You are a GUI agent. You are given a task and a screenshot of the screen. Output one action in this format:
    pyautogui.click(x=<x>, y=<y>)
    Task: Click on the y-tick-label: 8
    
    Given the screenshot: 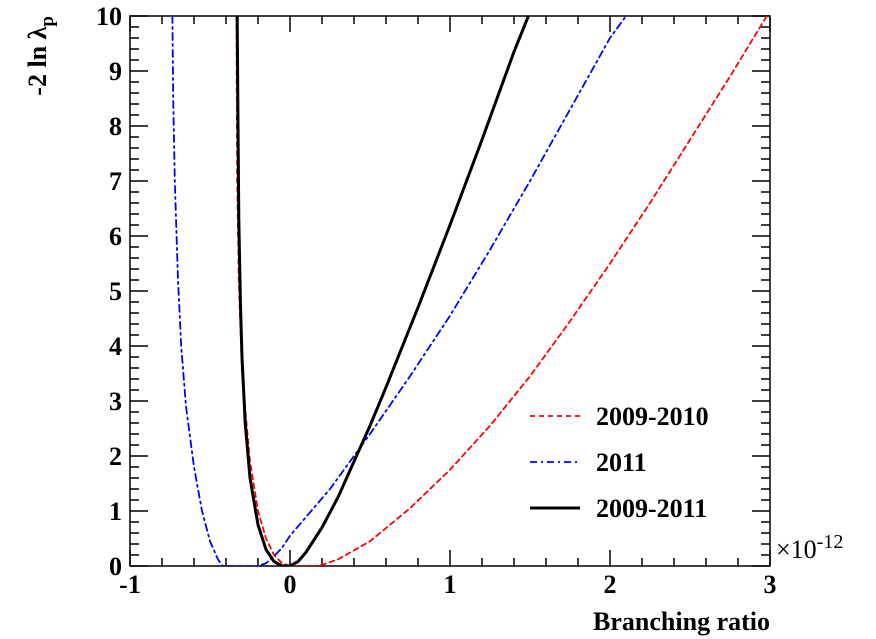 What is the action you would take?
    pyautogui.click(x=115, y=126)
    